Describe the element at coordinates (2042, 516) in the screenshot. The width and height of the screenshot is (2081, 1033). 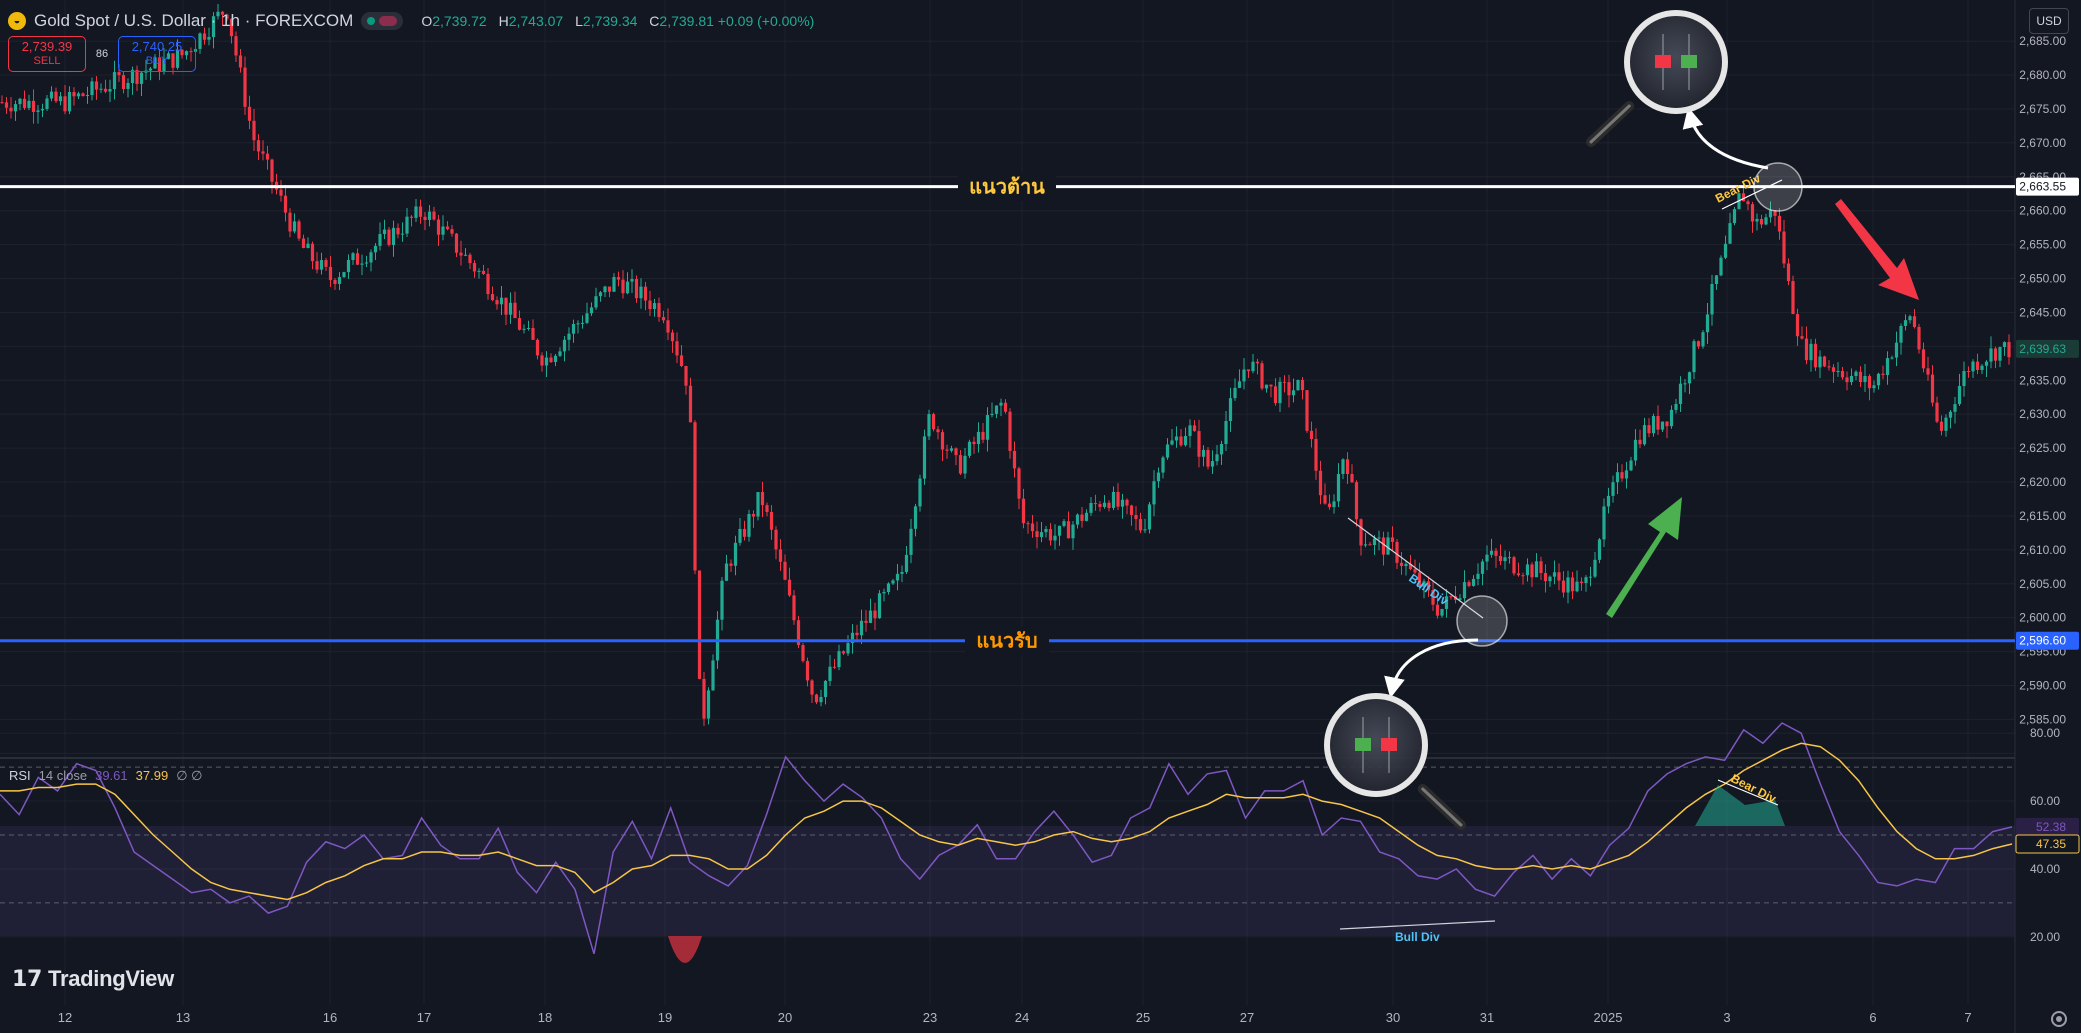
I see `price-tick-label: 2,615.00` at that location.